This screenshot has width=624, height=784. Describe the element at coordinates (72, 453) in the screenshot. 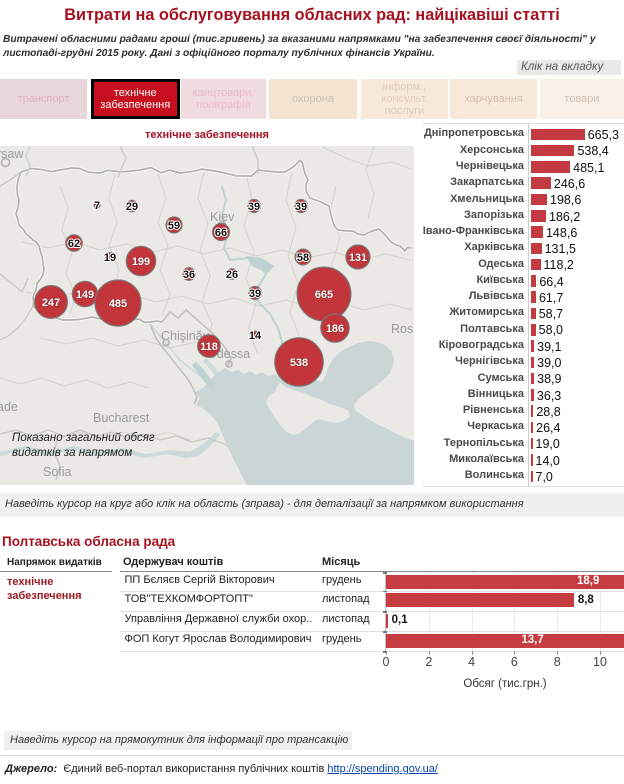

I see `svg-text: видатків за напрямом` at that location.